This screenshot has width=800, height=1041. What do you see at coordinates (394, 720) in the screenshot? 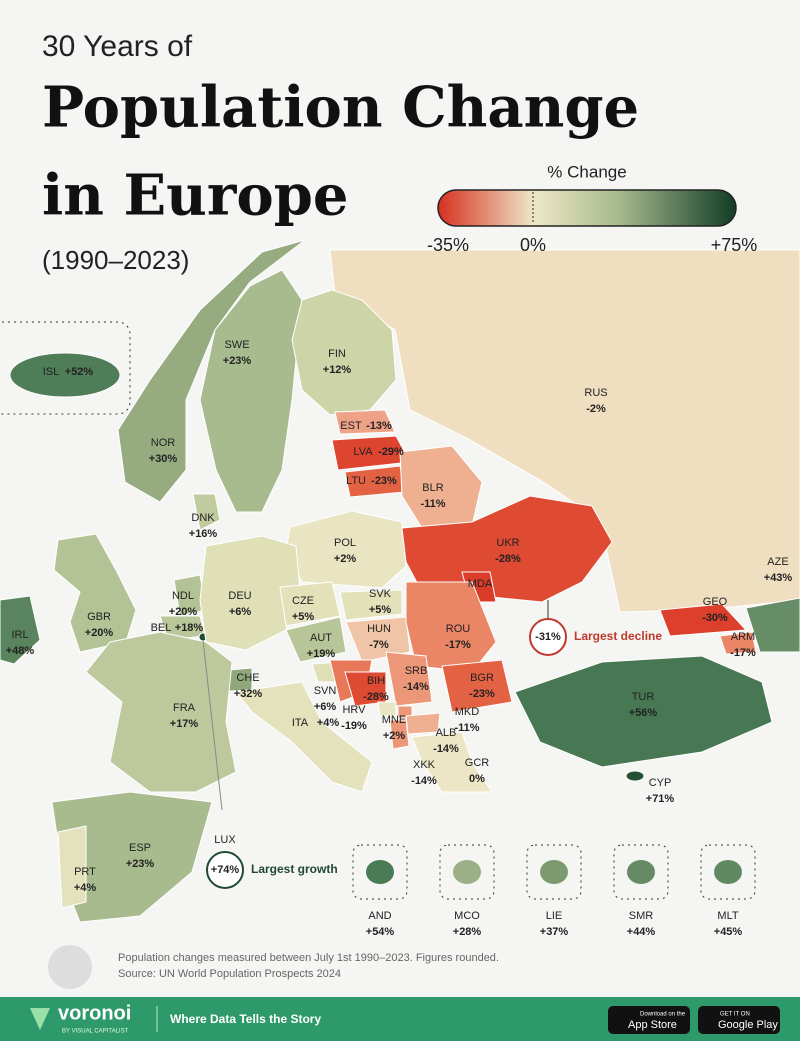
I see `country-code: MNE` at bounding box center [394, 720].